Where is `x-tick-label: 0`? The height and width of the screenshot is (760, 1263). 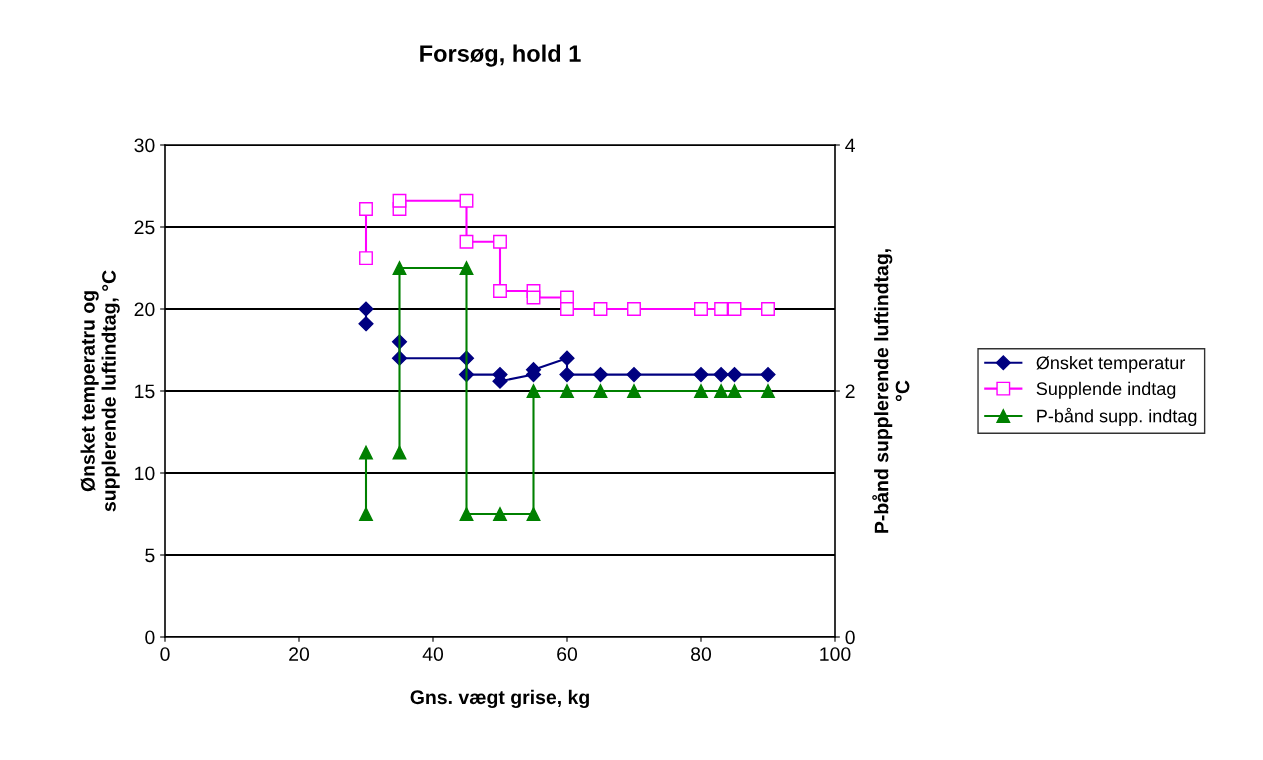 x-tick-label: 0 is located at coordinates (165, 654).